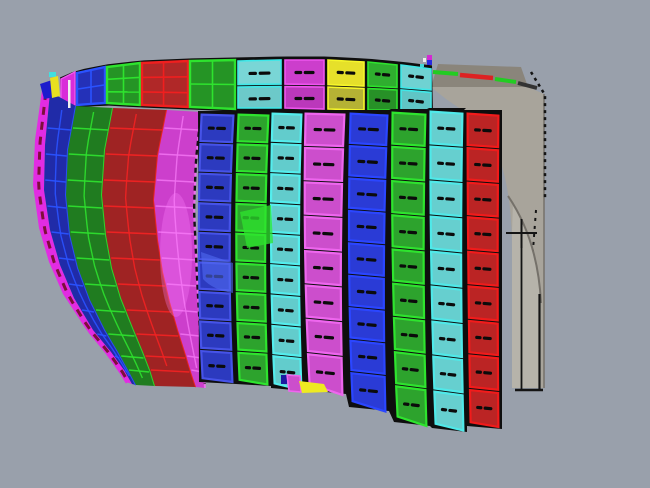  I want to click on column-4-magenta, so click(324, 254).